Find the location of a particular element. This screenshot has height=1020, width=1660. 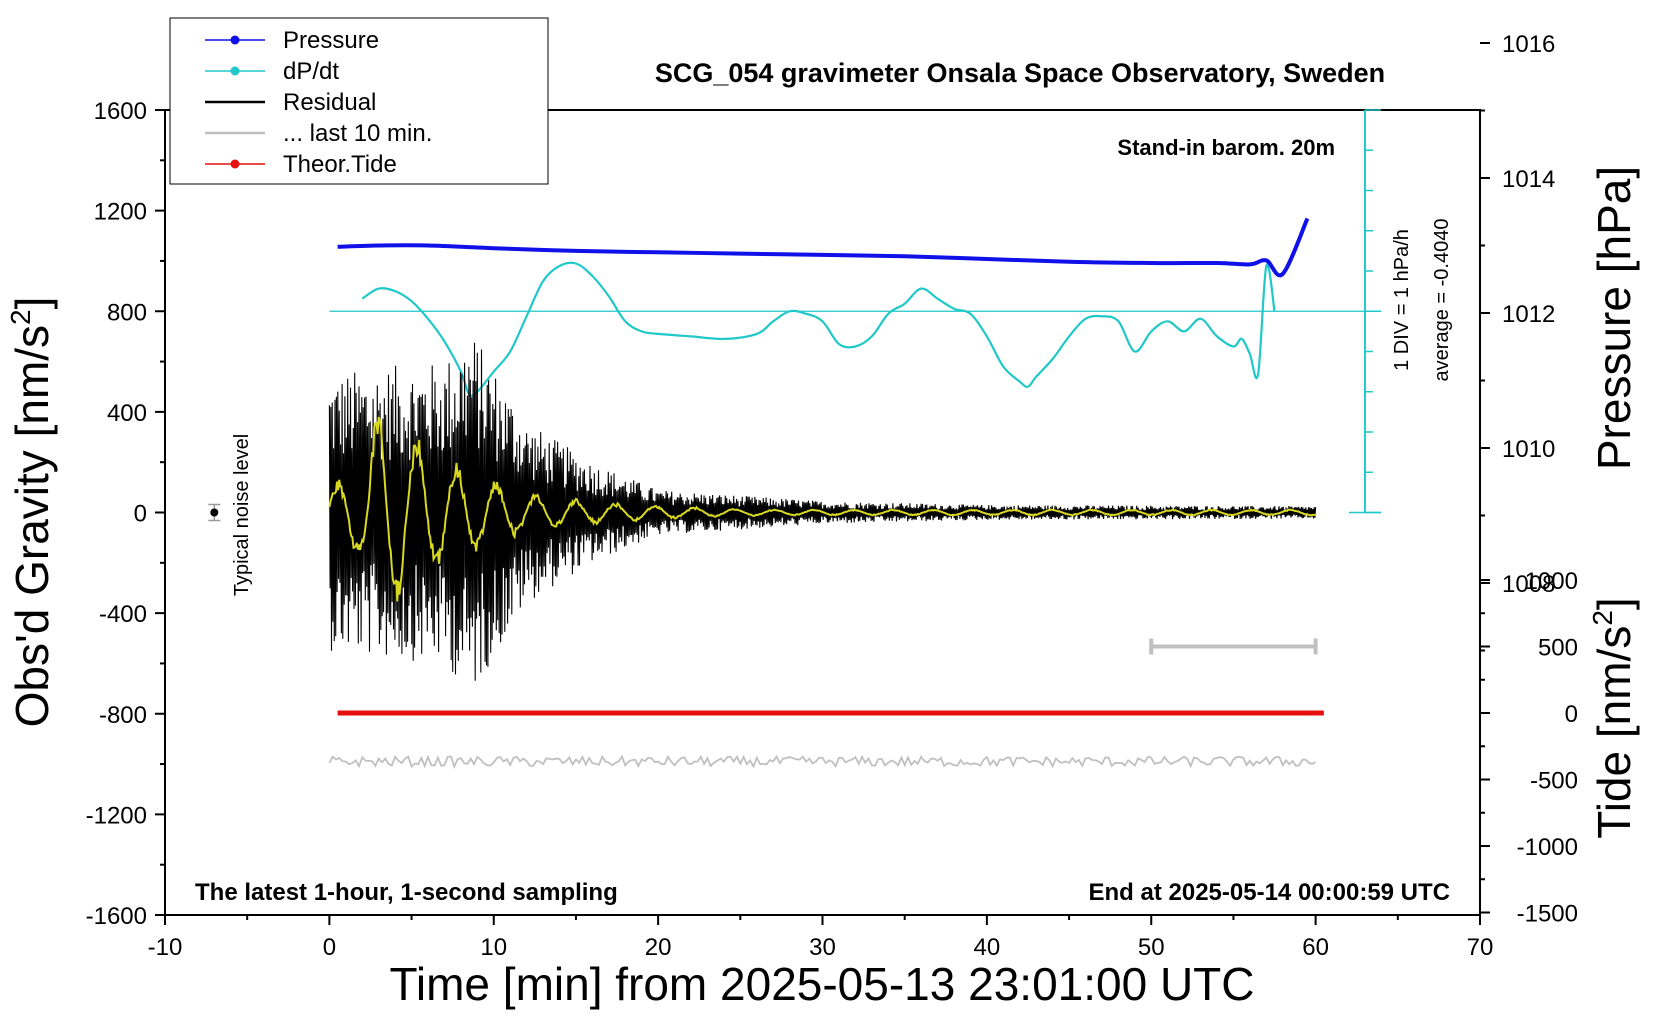

tide-tick-label: 500 is located at coordinates (1558, 648).